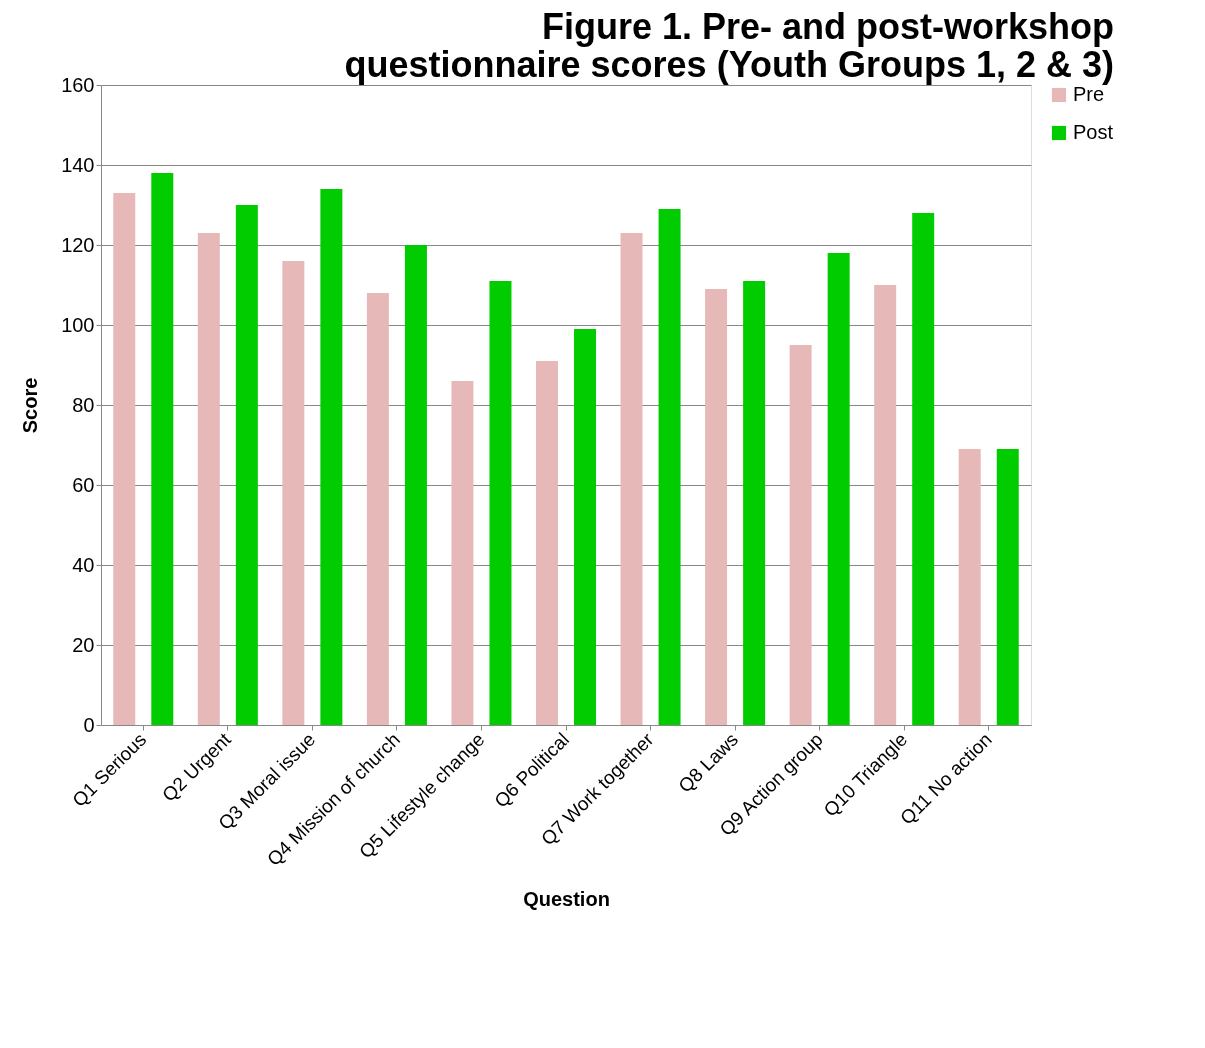 This screenshot has height=1048, width=1205. What do you see at coordinates (1093, 132) in the screenshot?
I see `legend-label: Post` at bounding box center [1093, 132].